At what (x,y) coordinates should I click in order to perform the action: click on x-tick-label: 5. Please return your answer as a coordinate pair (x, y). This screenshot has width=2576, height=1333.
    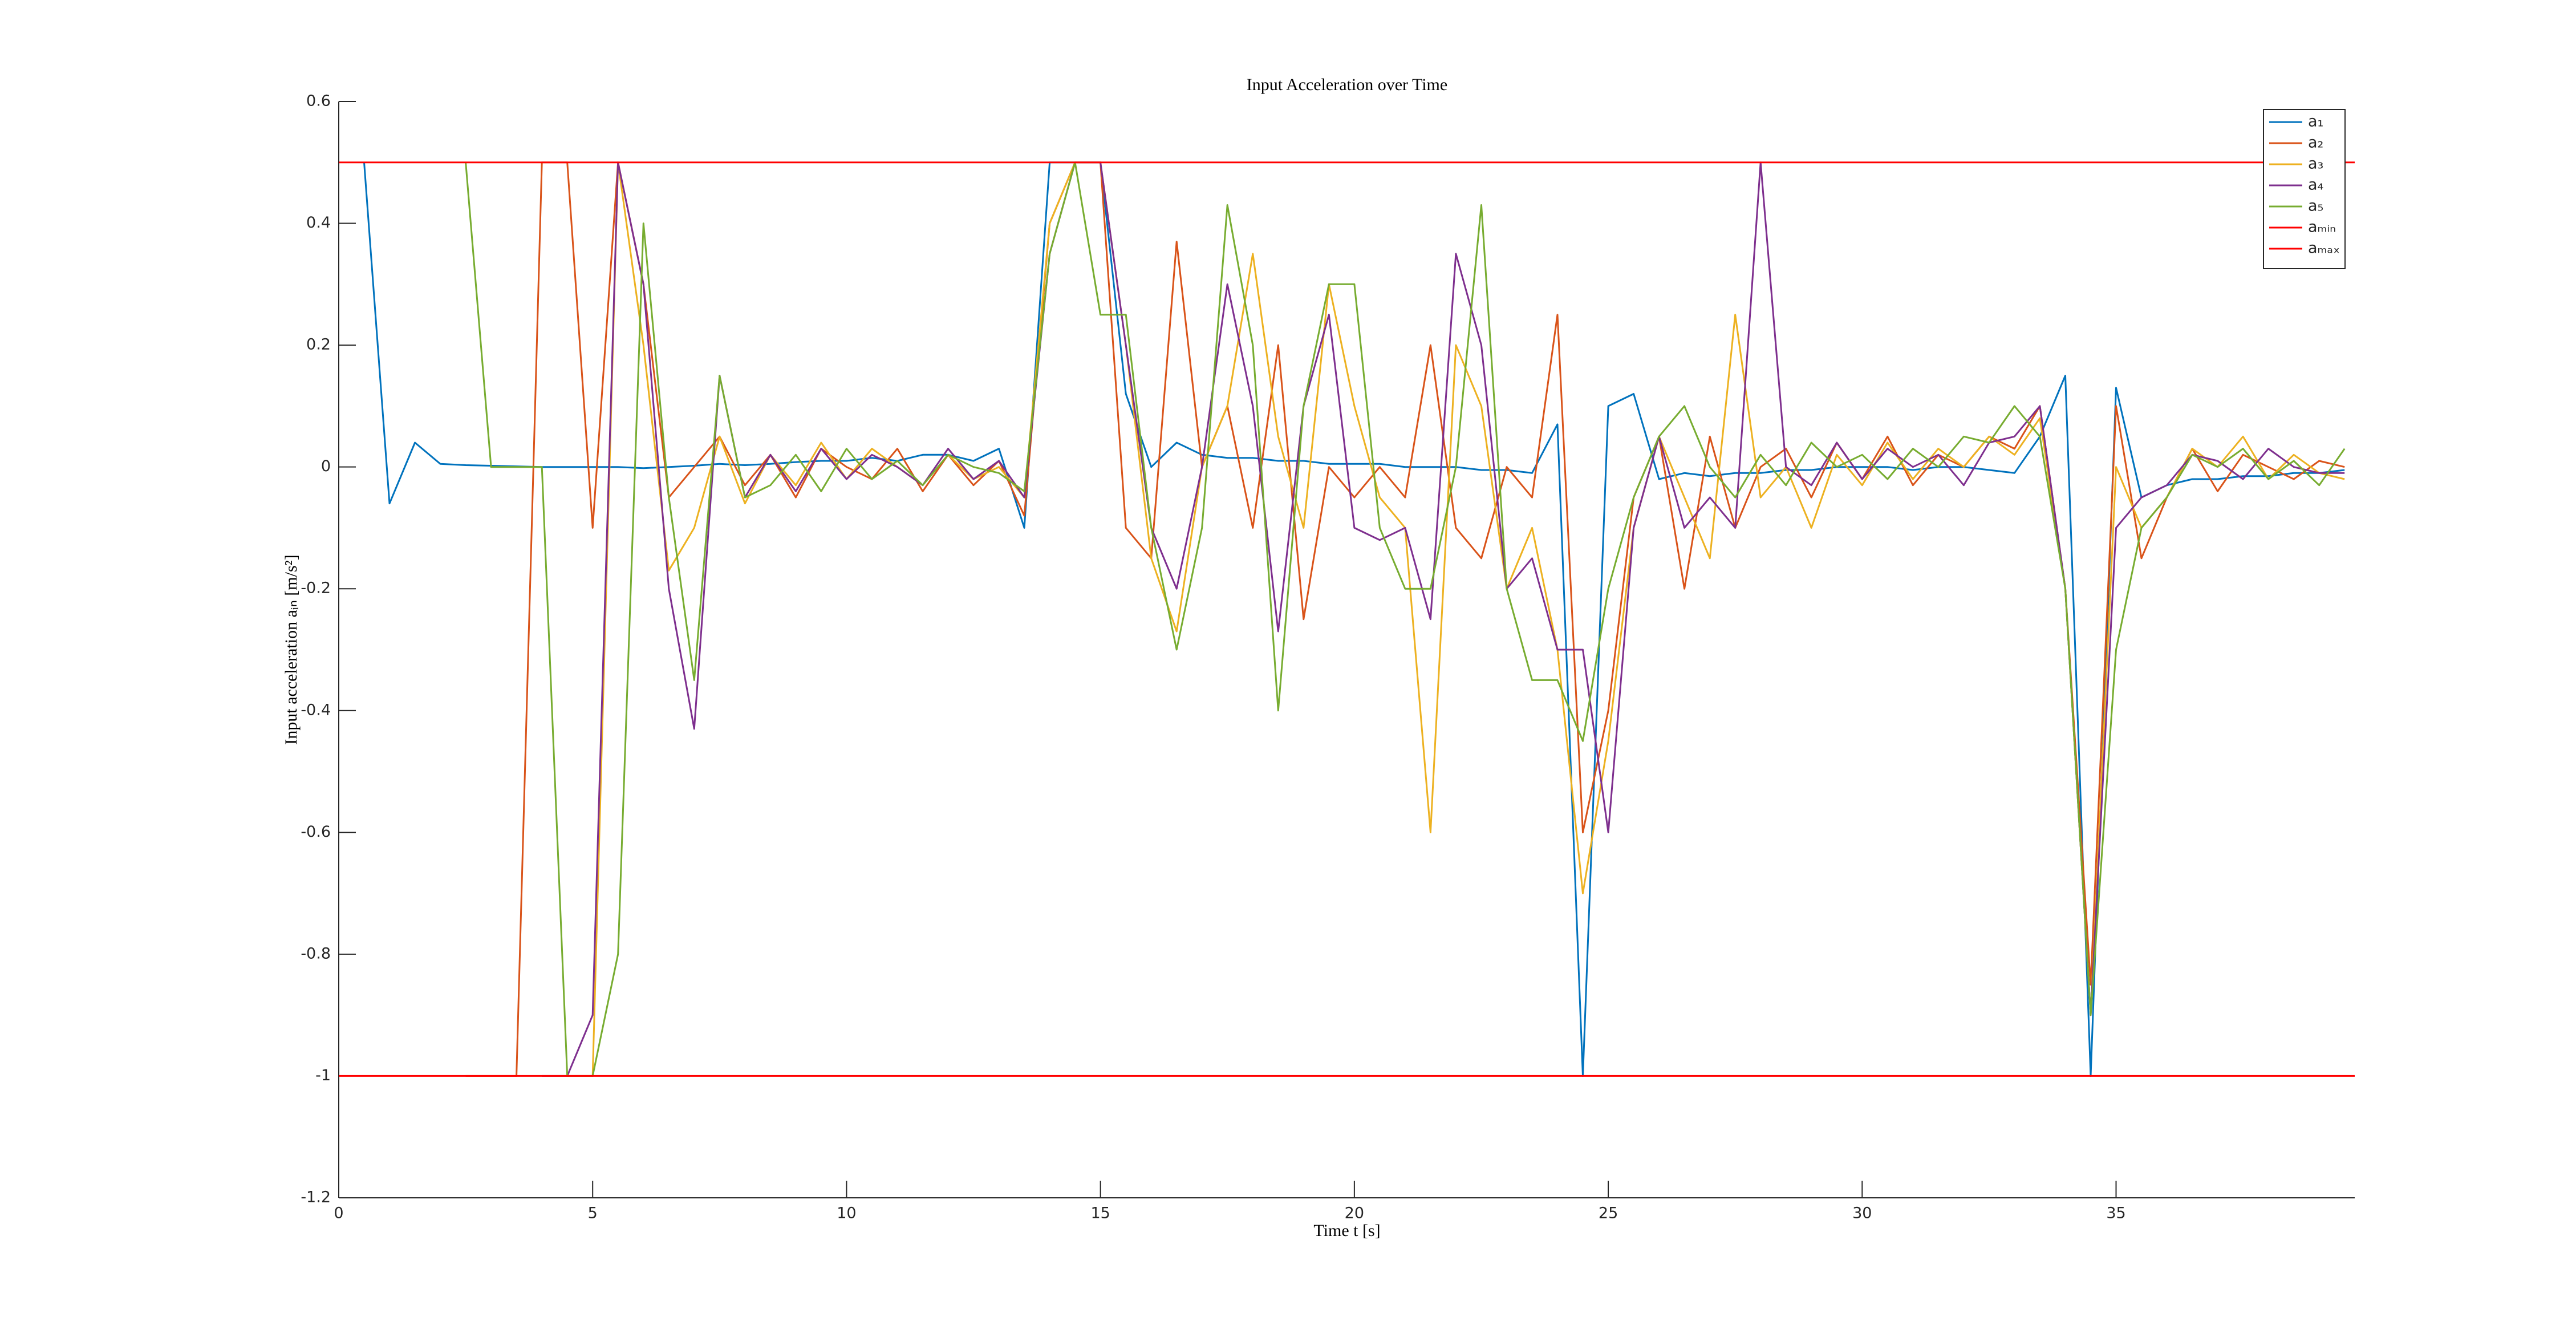
    Looking at the image, I should click on (593, 1213).